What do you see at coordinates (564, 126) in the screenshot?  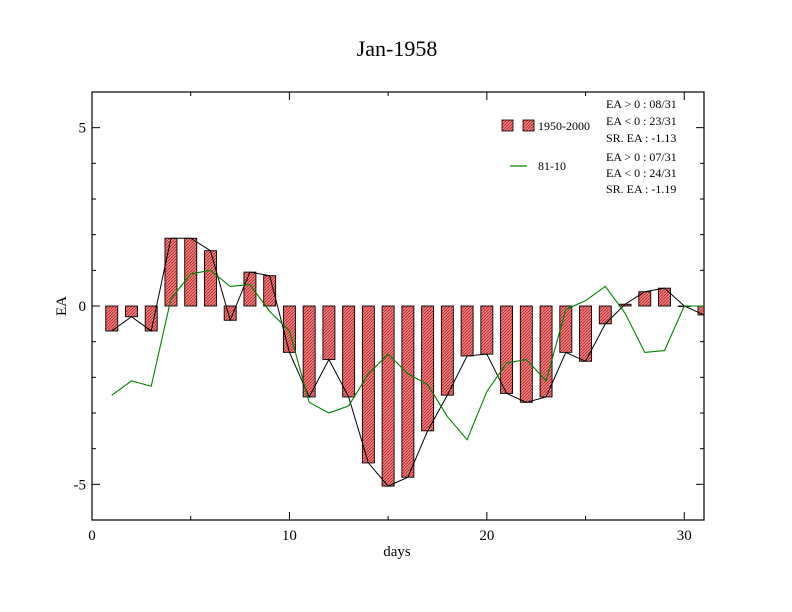 I see `legend-label-series-1: 1950-2000` at bounding box center [564, 126].